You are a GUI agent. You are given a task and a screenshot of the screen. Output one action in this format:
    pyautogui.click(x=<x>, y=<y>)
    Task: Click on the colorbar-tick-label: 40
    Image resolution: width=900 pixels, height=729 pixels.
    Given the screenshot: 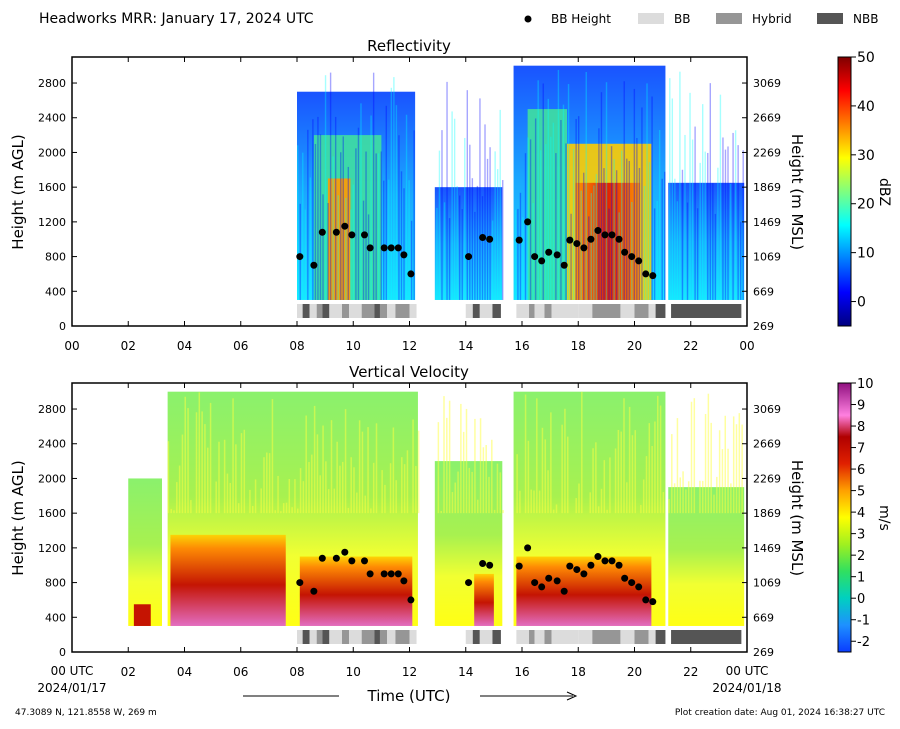 What is the action you would take?
    pyautogui.click(x=866, y=107)
    